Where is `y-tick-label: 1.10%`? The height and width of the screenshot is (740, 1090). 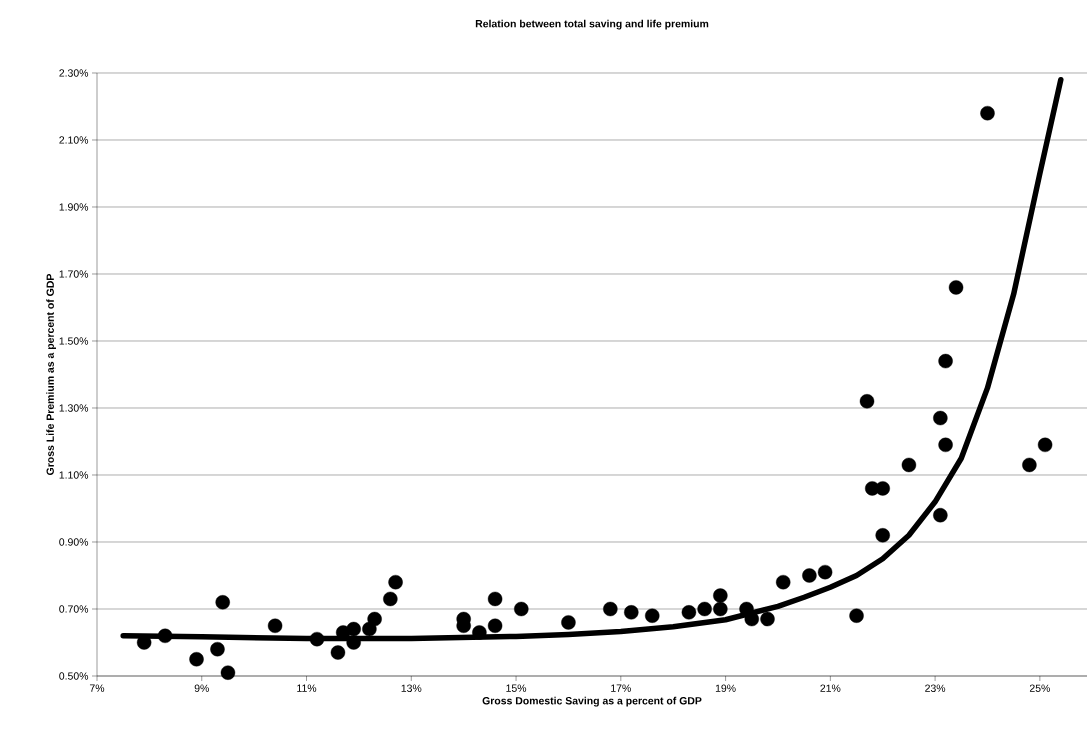 y-tick-label: 1.10% is located at coordinates (74, 475).